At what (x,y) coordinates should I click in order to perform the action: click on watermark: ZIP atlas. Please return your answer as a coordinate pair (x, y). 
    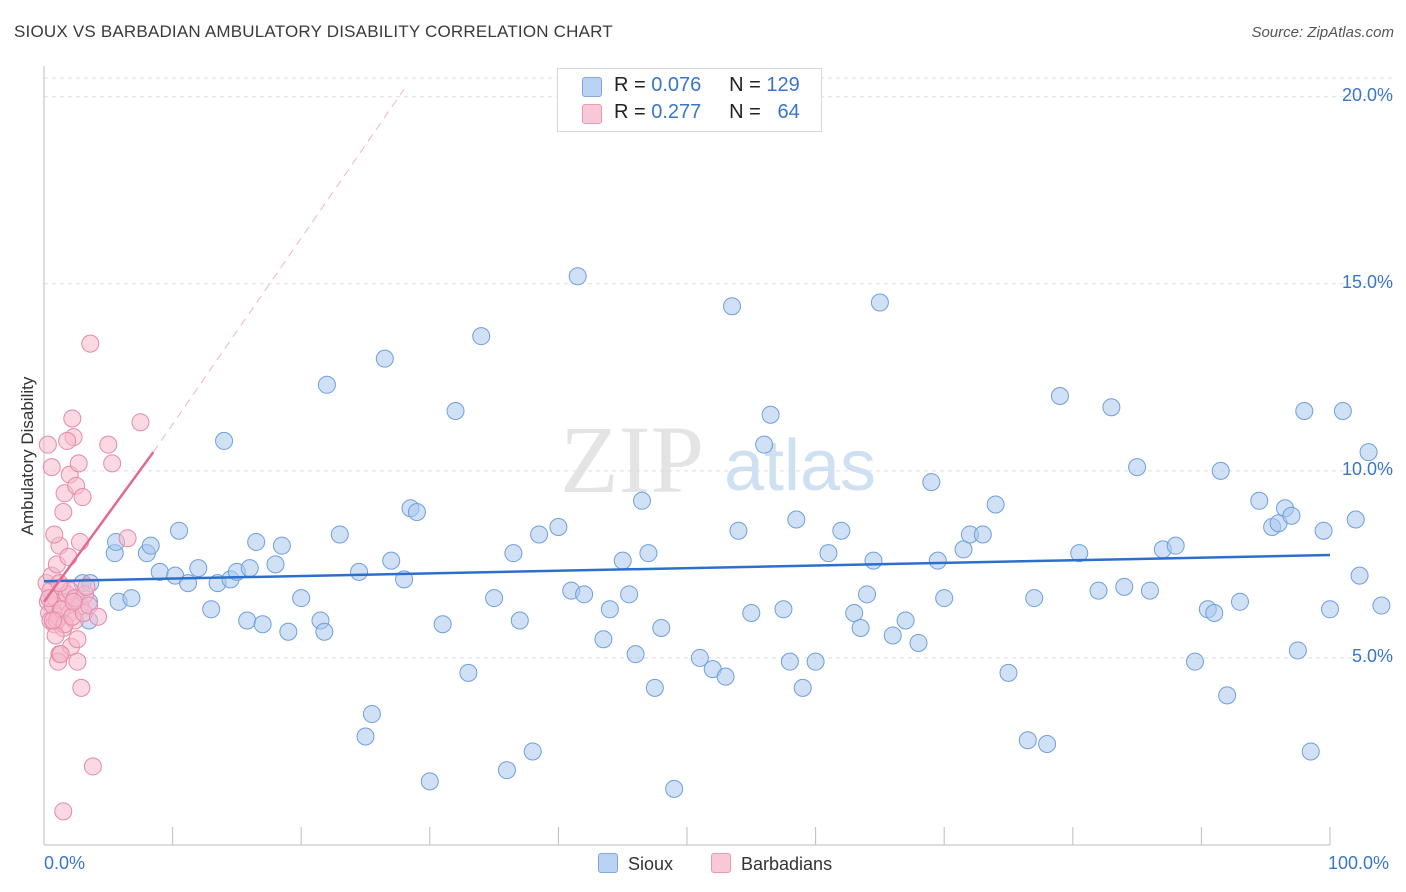
    Looking at the image, I should click on (718, 459).